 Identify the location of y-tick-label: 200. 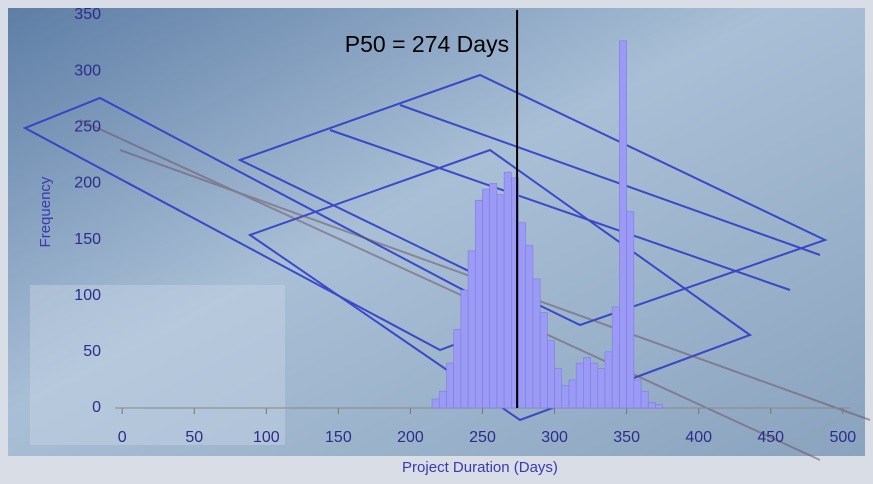
(87, 183).